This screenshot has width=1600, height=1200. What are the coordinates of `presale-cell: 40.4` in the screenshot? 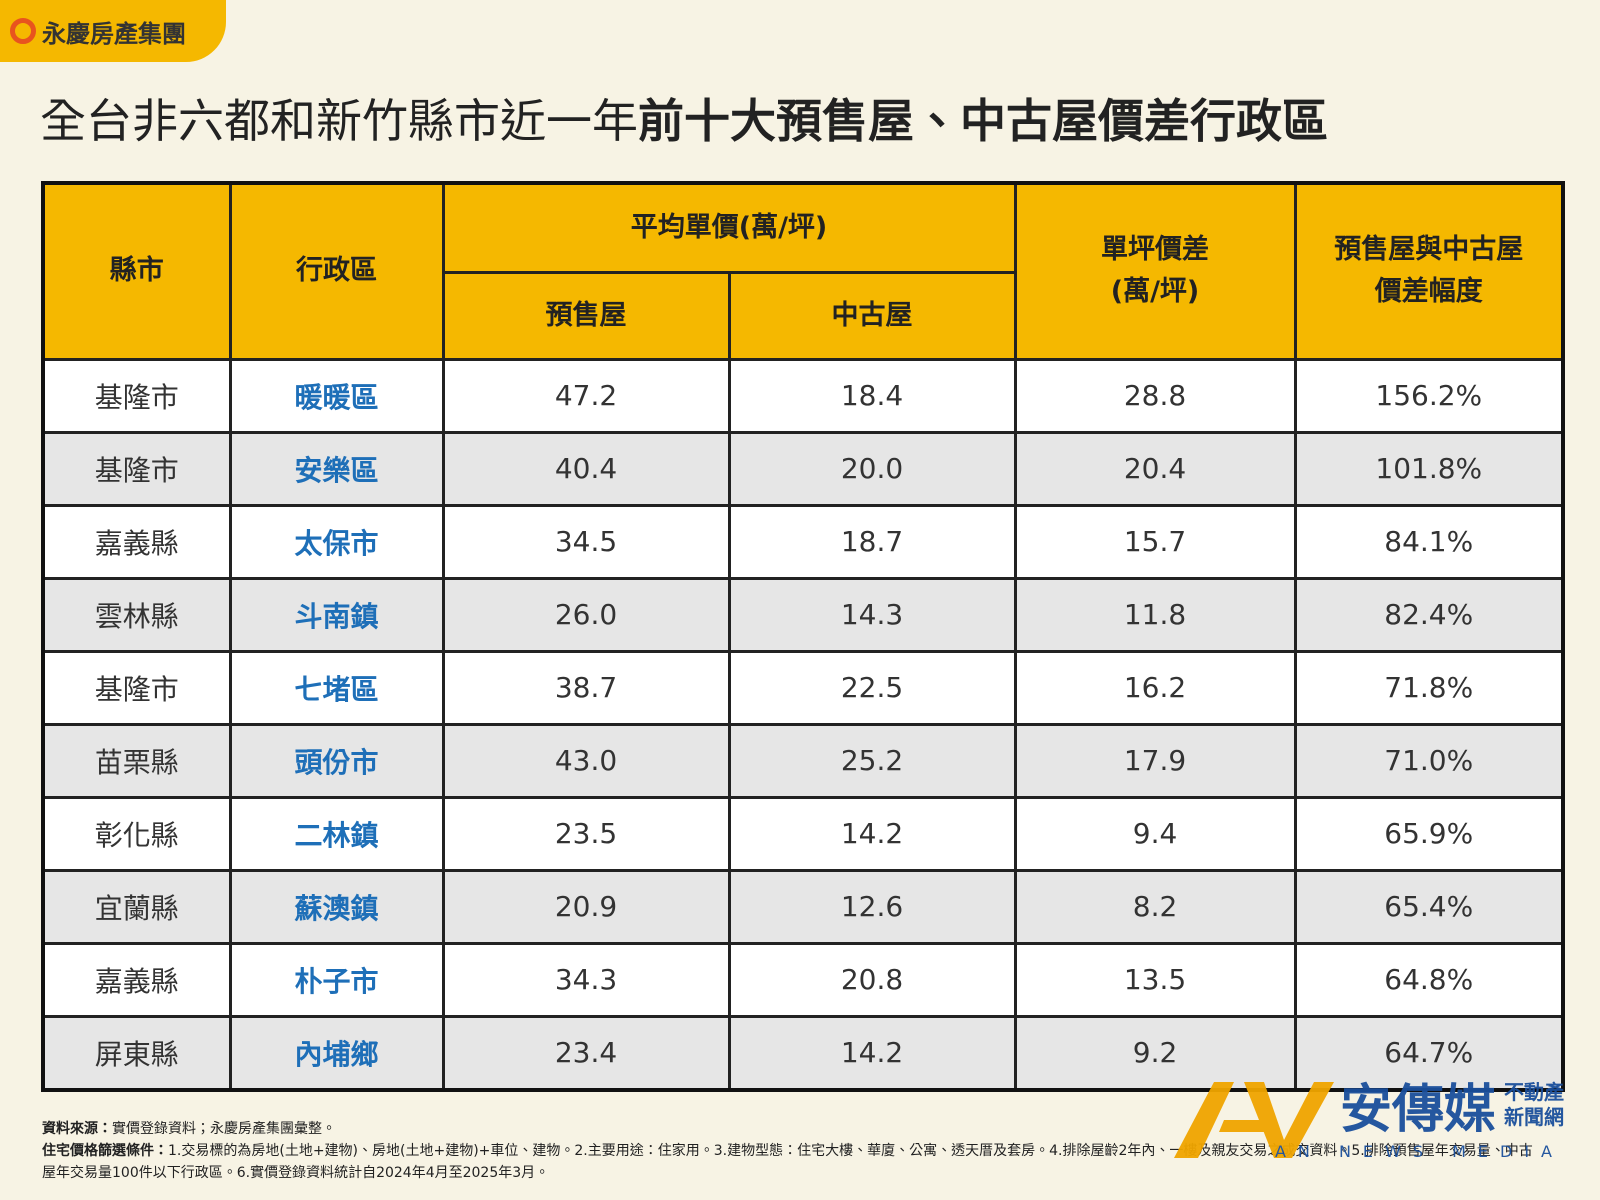 It's located at (586, 468).